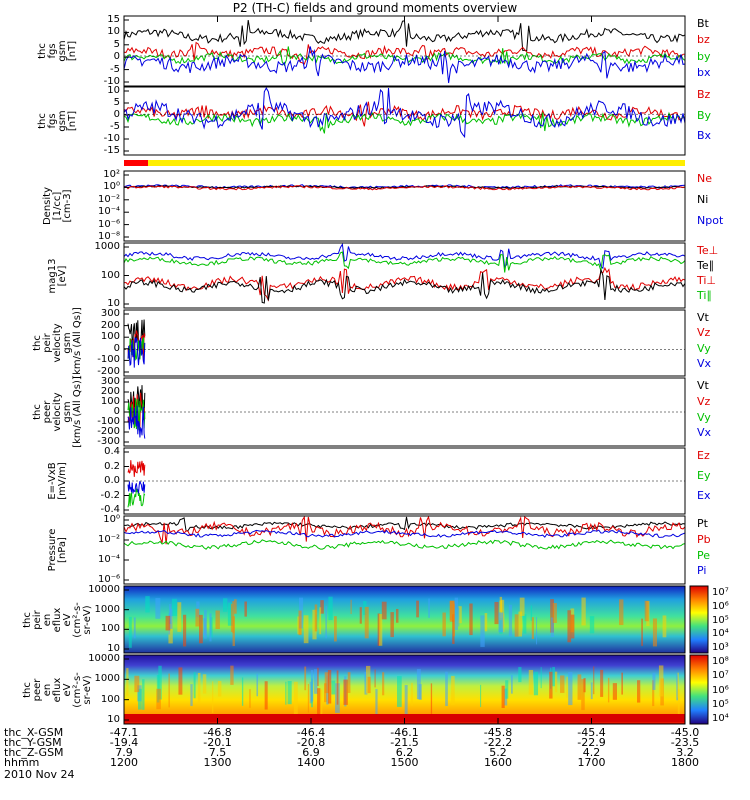 This screenshot has width=750, height=800. Describe the element at coordinates (591, 742) in the screenshot. I see `axis-value: -22.9` at that location.